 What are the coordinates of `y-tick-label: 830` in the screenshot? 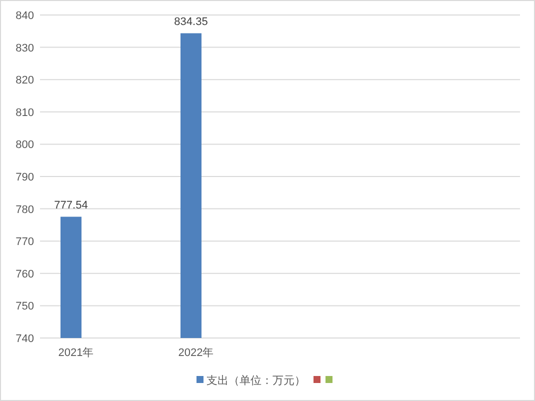 It's located at (25, 48).